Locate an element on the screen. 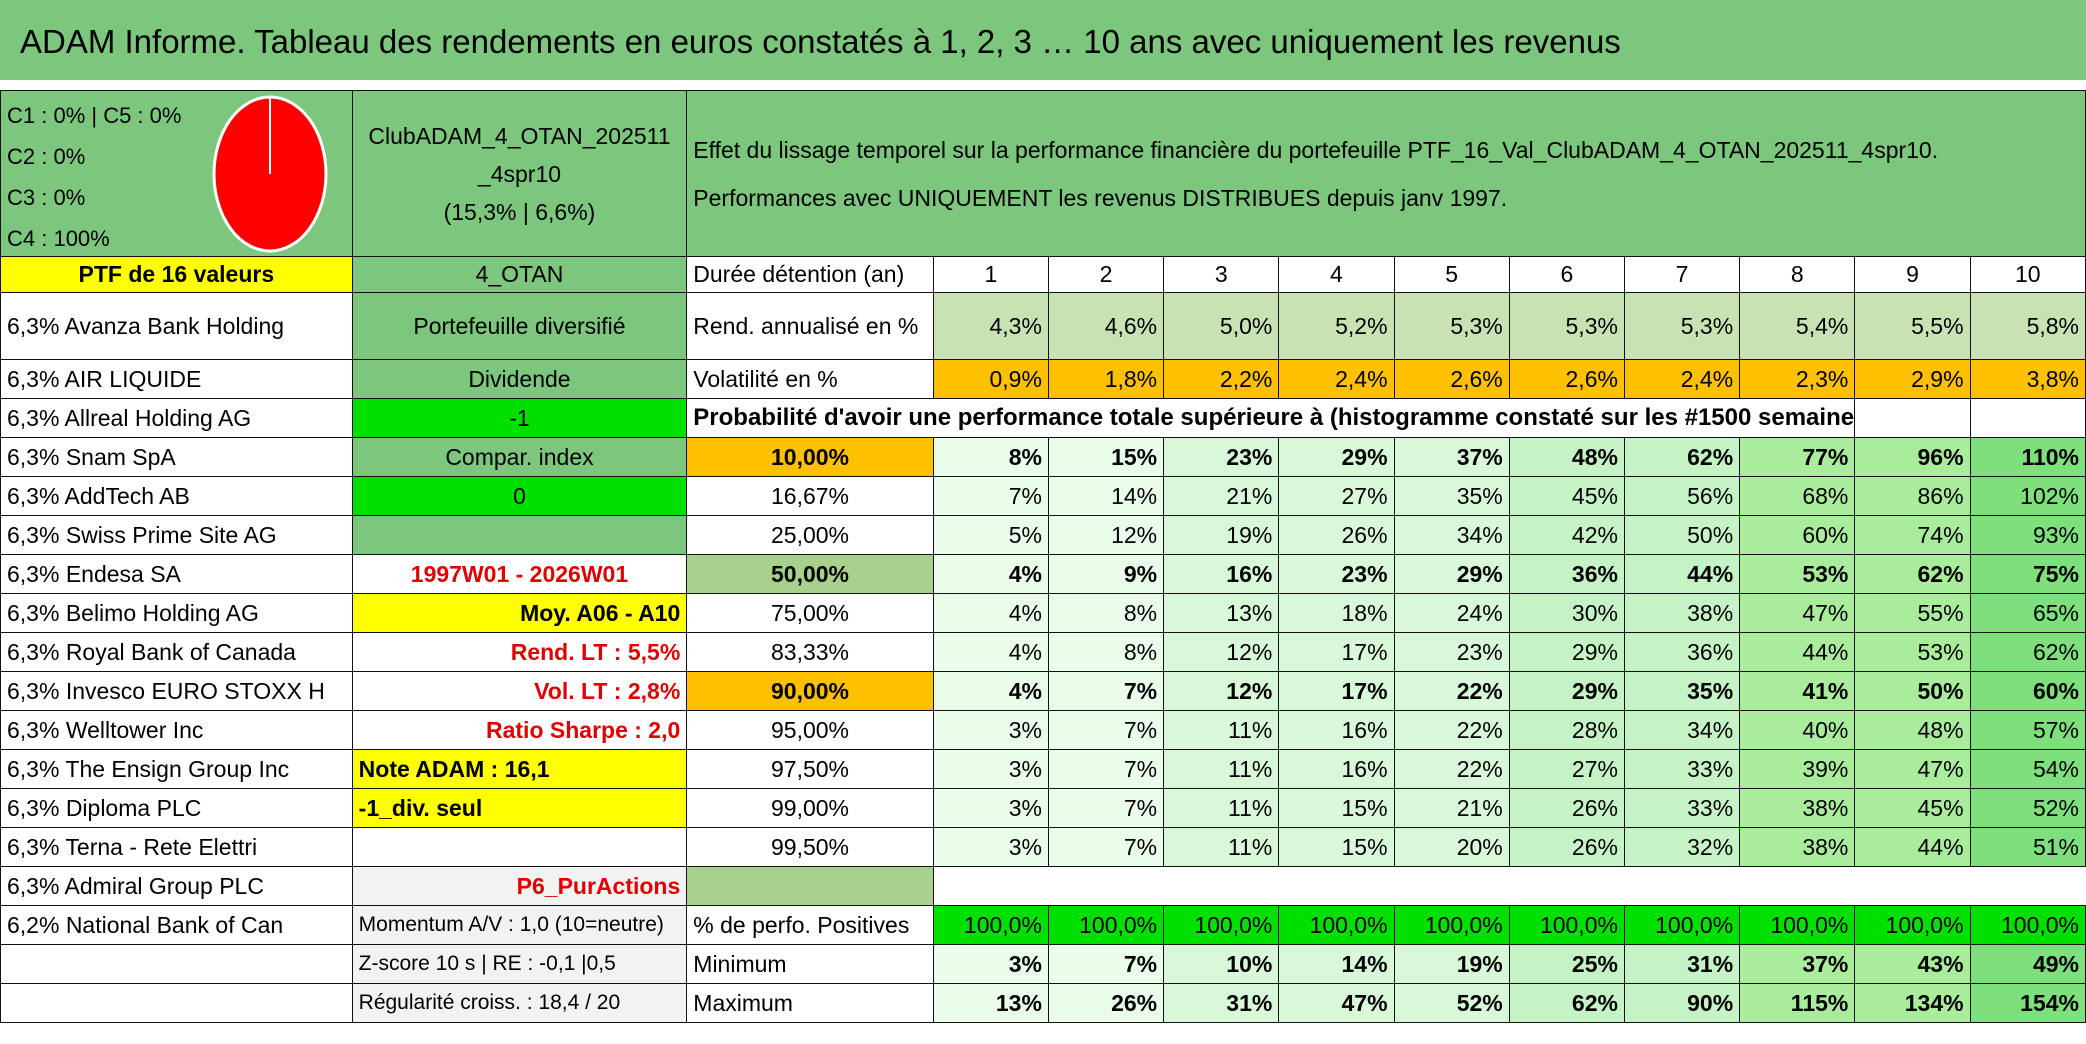 This screenshot has height=1044, width=2086. holding-name: 6,3% Avanza Bank Holding is located at coordinates (176, 326).